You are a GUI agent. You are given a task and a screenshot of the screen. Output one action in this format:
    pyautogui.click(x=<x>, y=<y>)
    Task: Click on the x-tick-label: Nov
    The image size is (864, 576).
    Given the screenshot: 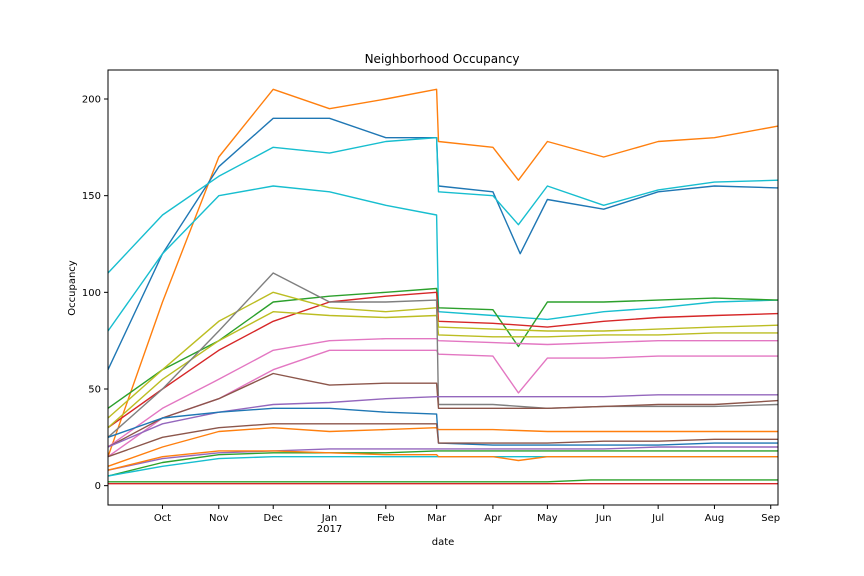 What is the action you would take?
    pyautogui.click(x=219, y=518)
    